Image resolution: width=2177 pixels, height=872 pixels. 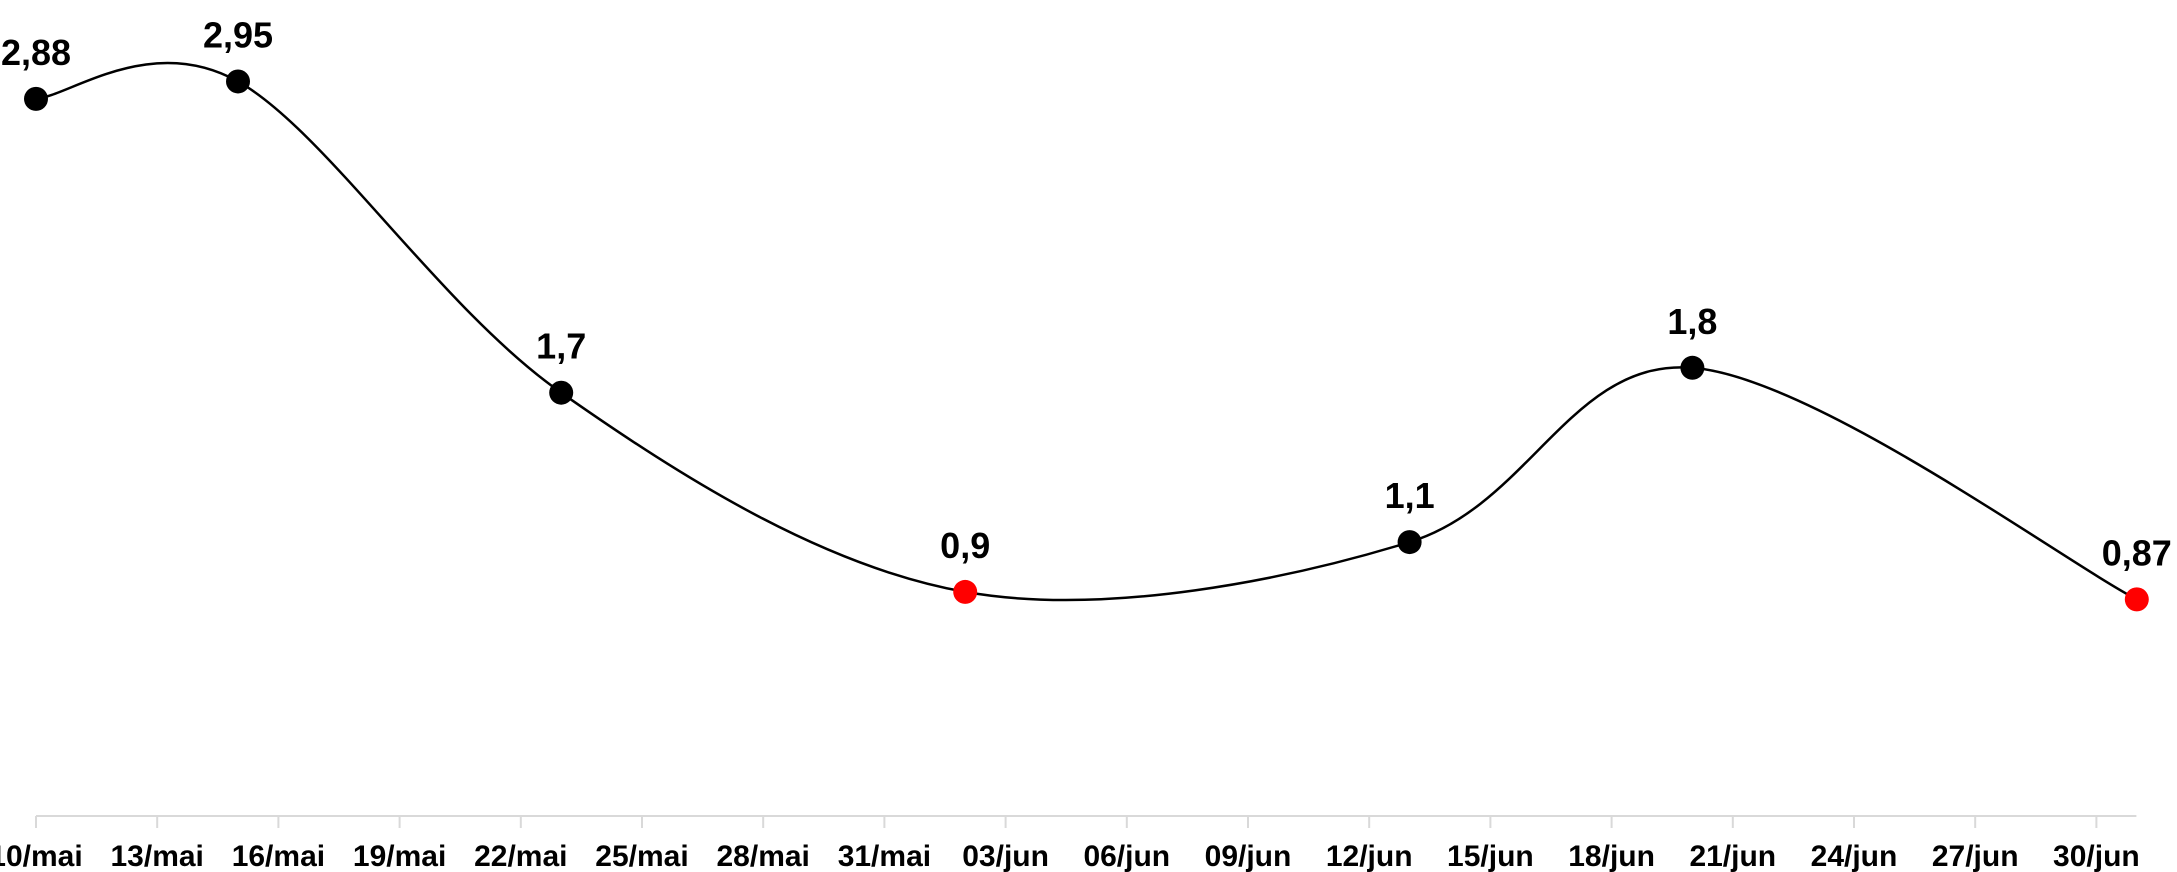 What do you see at coordinates (965, 545) in the screenshot?
I see `data-label: 0,9` at bounding box center [965, 545].